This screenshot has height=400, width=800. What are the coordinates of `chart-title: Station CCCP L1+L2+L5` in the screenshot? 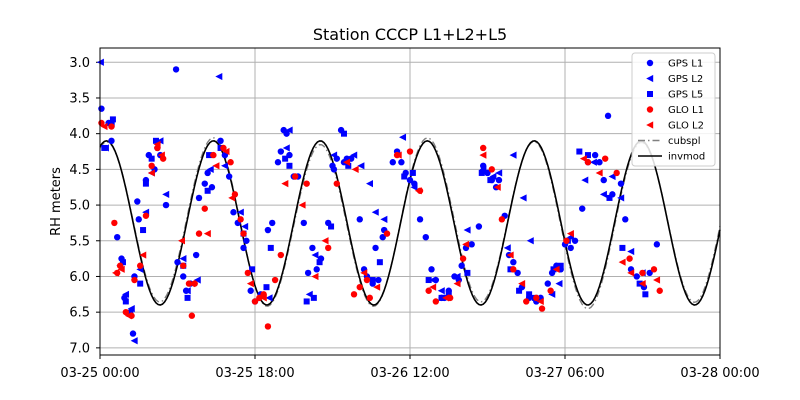 It's located at (410, 34).